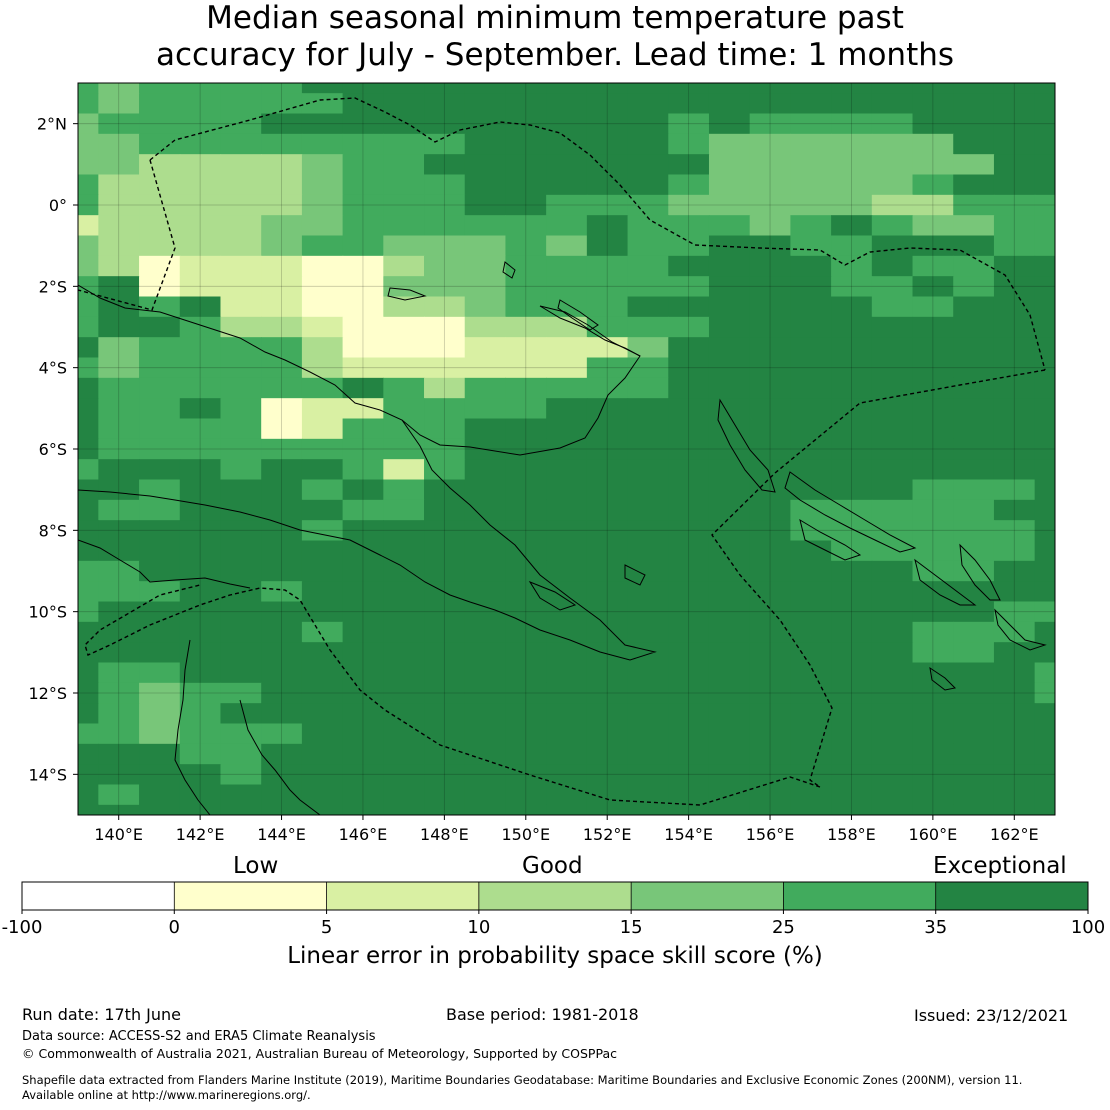 The height and width of the screenshot is (1110, 1110). I want to click on base-period: Base period: 1981-2018, so click(542, 1014).